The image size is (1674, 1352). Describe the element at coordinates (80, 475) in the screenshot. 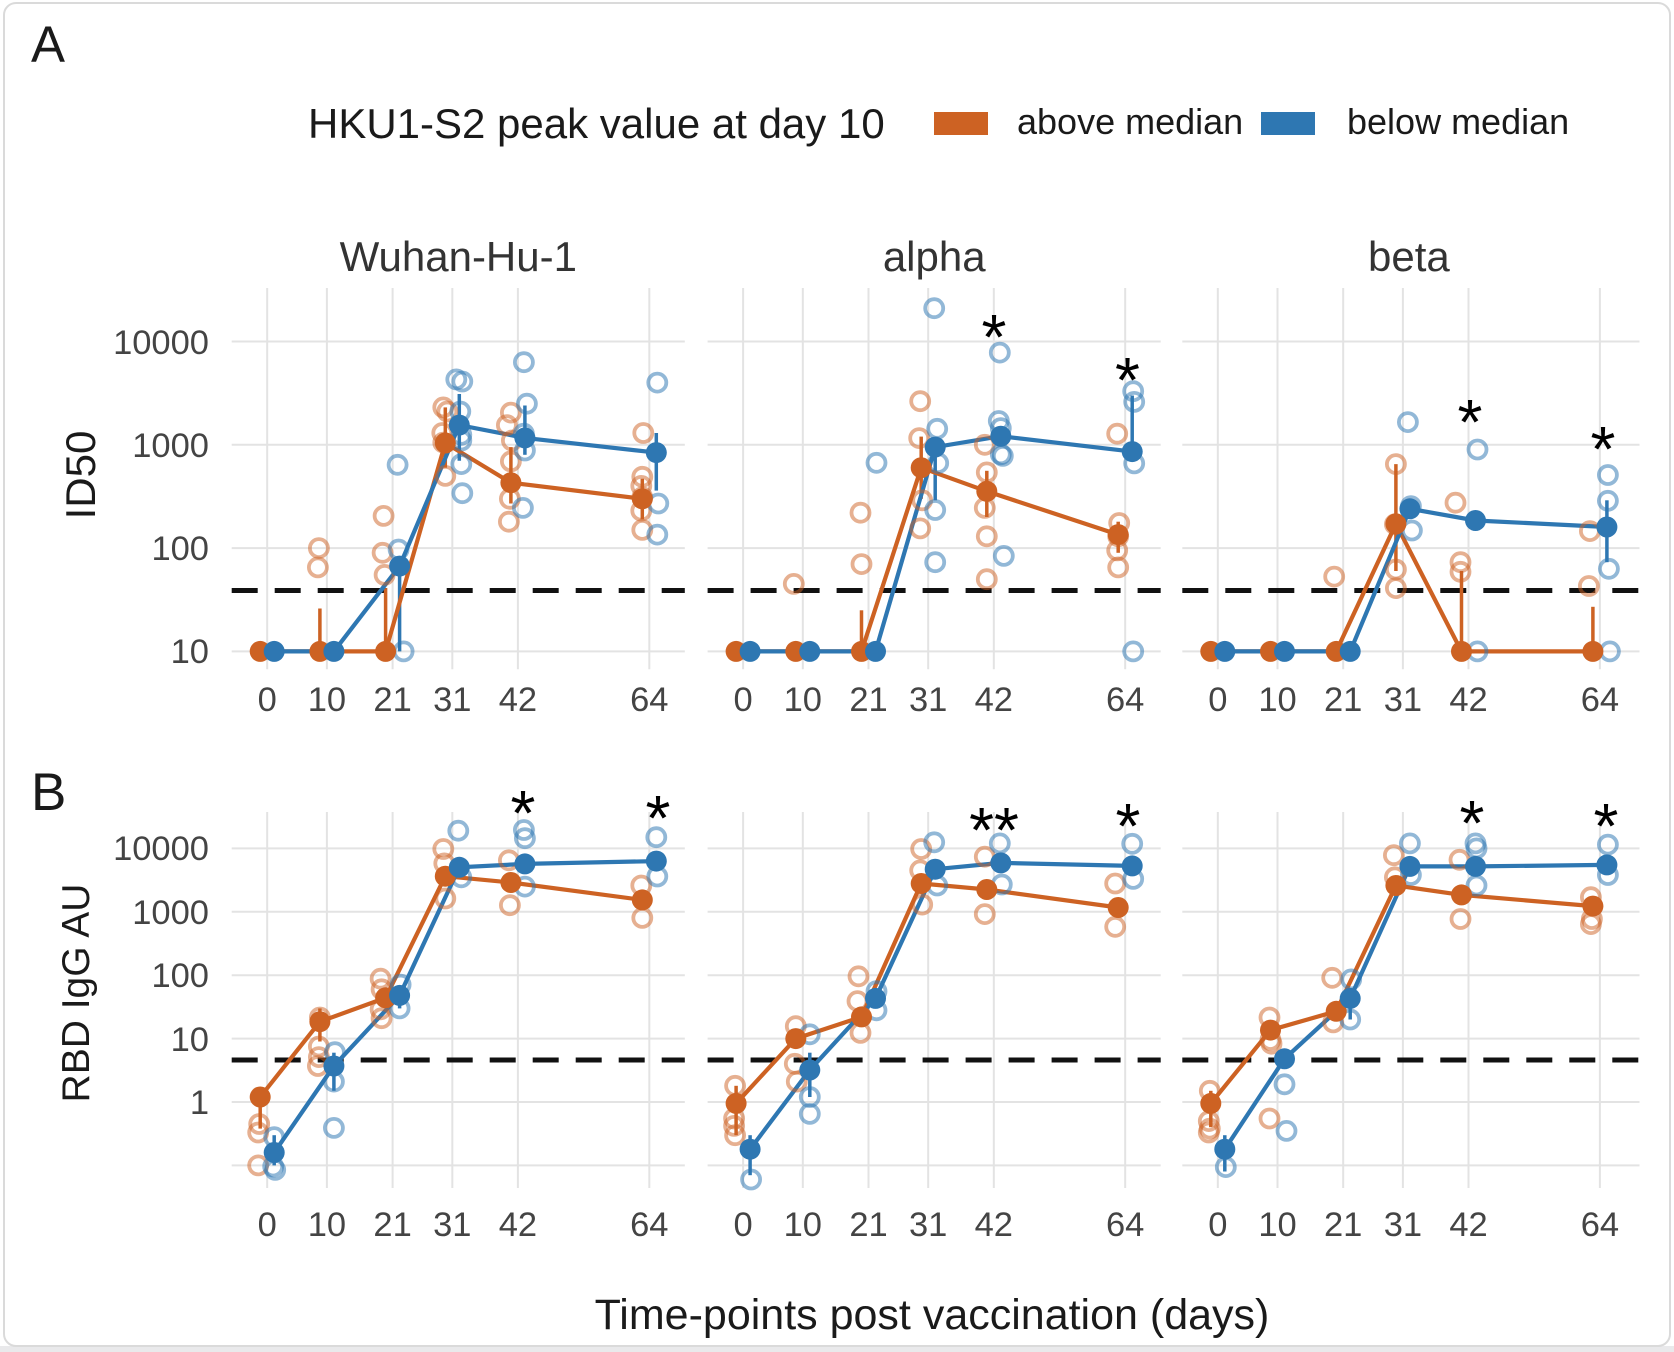

I see `svg-text: ID50` at that location.